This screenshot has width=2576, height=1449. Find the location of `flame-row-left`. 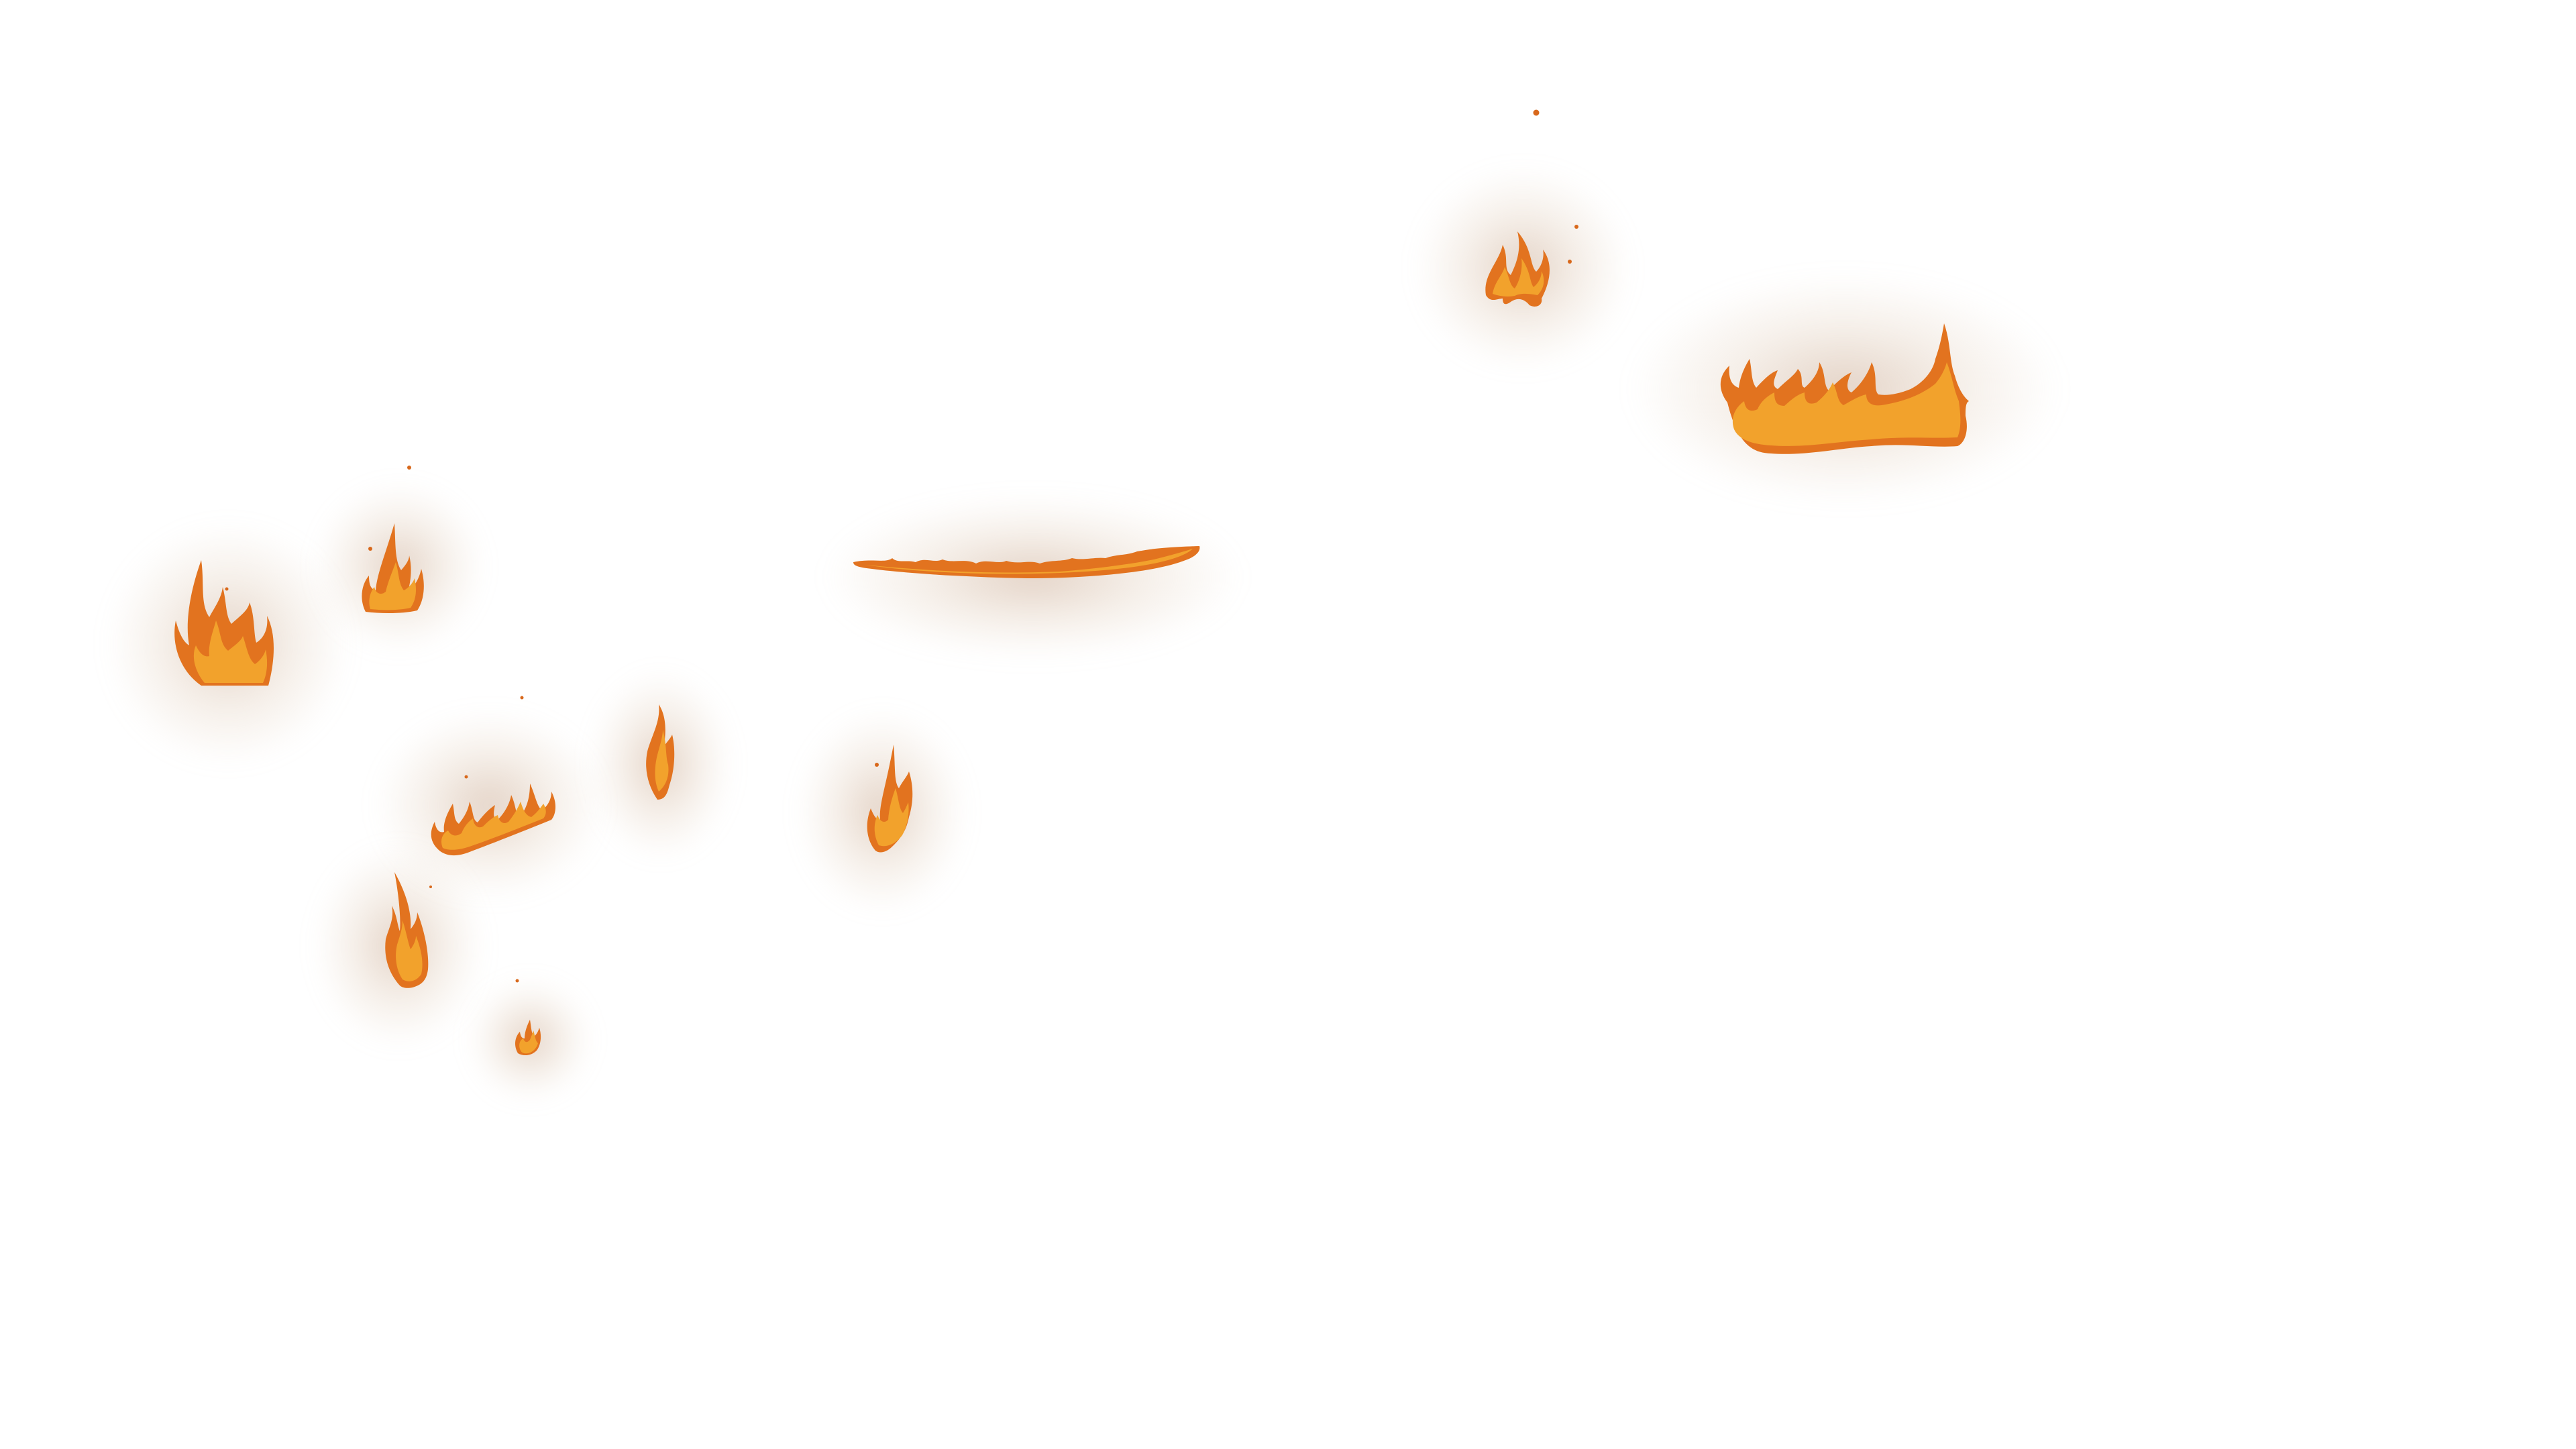

flame-row-left is located at coordinates (493, 820).